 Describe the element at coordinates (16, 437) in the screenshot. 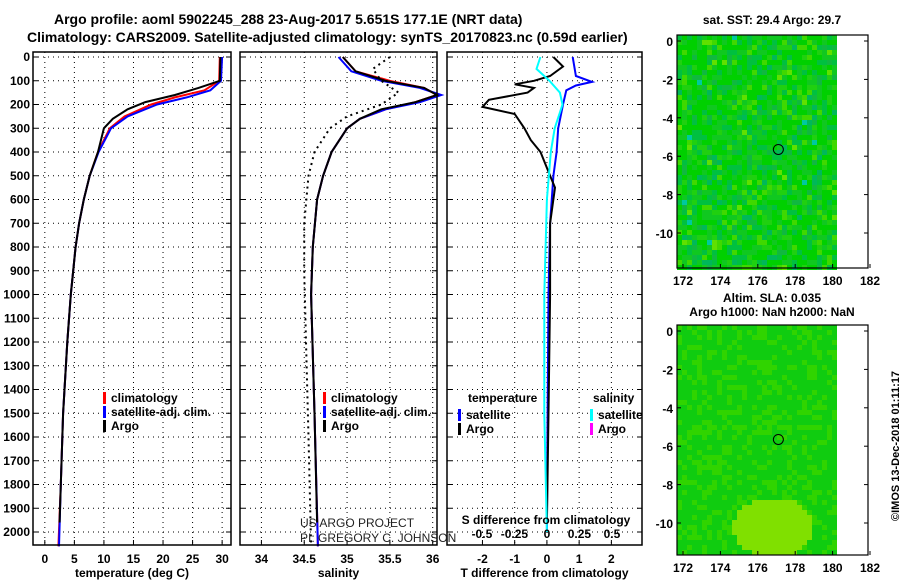

I see `y-tick-label: 1600` at that location.